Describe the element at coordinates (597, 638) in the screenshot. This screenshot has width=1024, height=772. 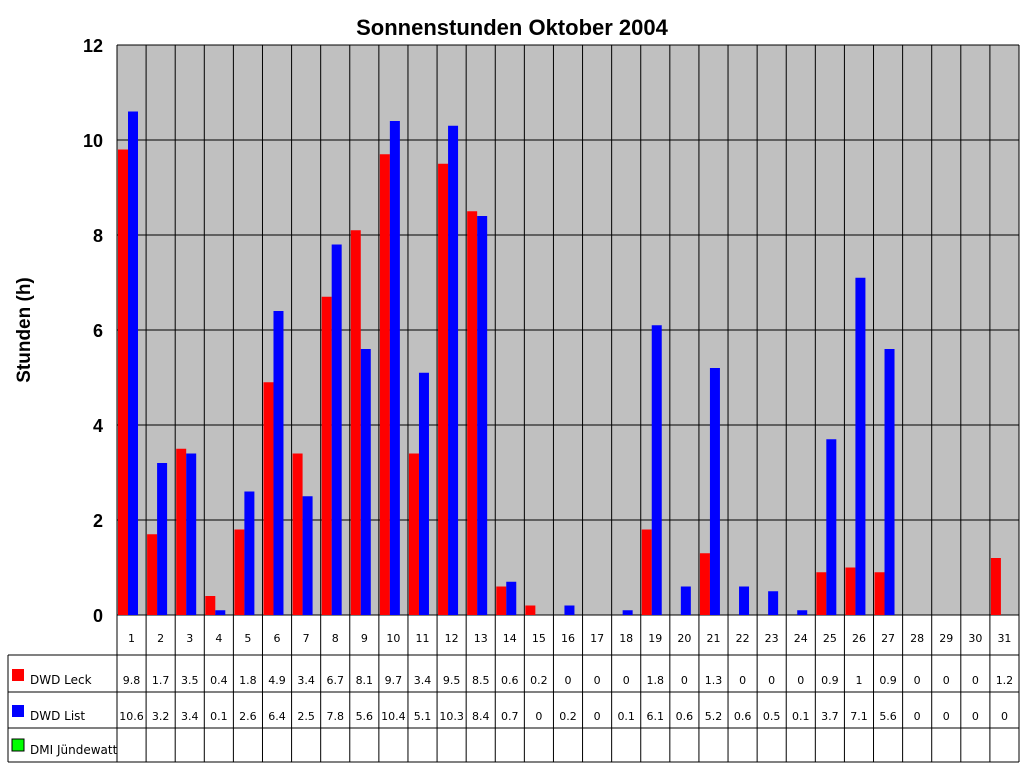
I see `x-tick-label: 17` at that location.